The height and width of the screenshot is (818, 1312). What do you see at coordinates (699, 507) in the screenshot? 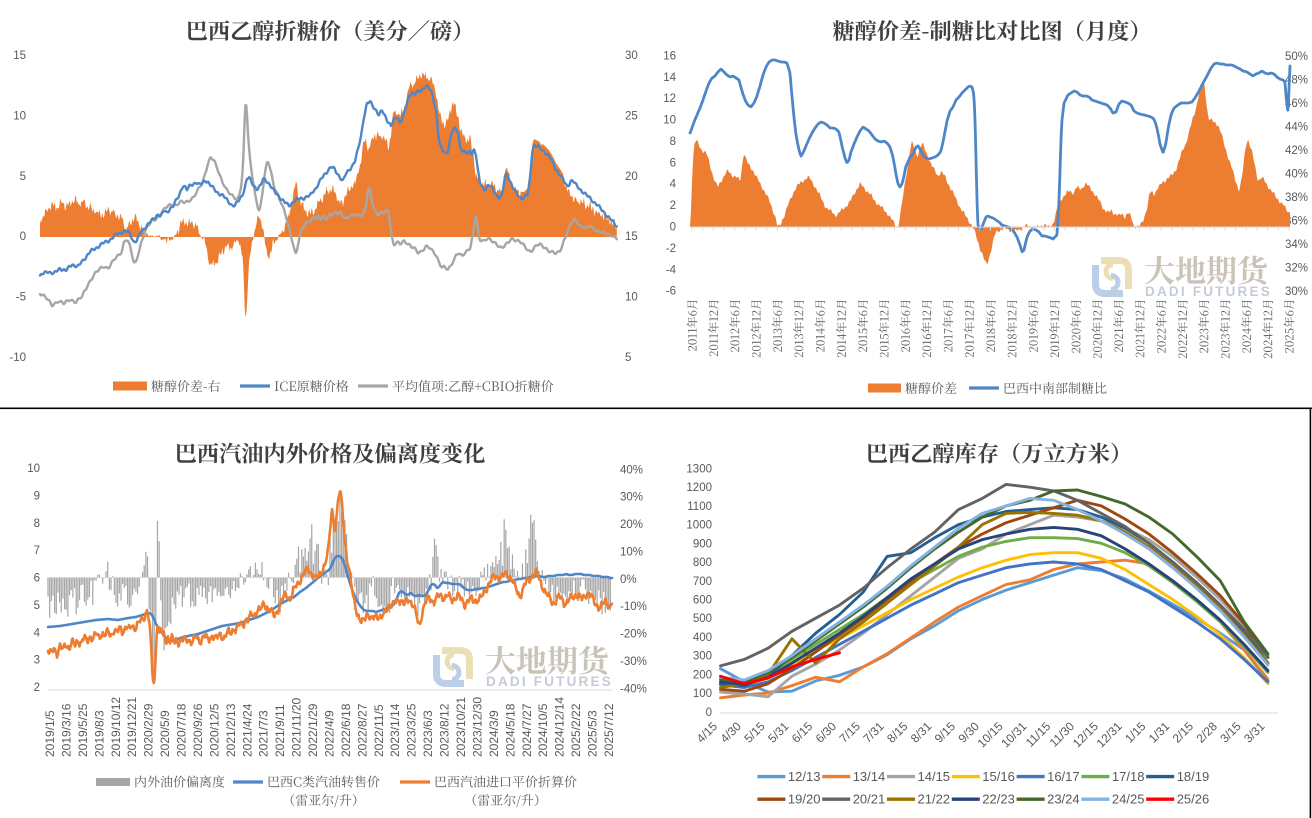
I see `svg-text: 1100` at bounding box center [699, 507].